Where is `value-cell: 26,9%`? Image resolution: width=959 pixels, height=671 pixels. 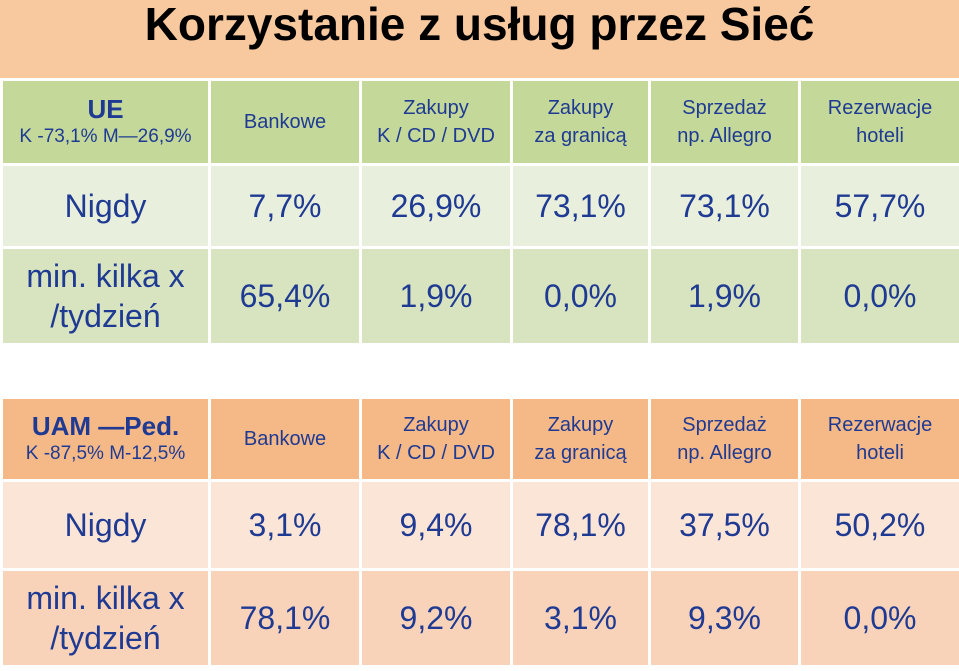 value-cell: 26,9% is located at coordinates (436, 206).